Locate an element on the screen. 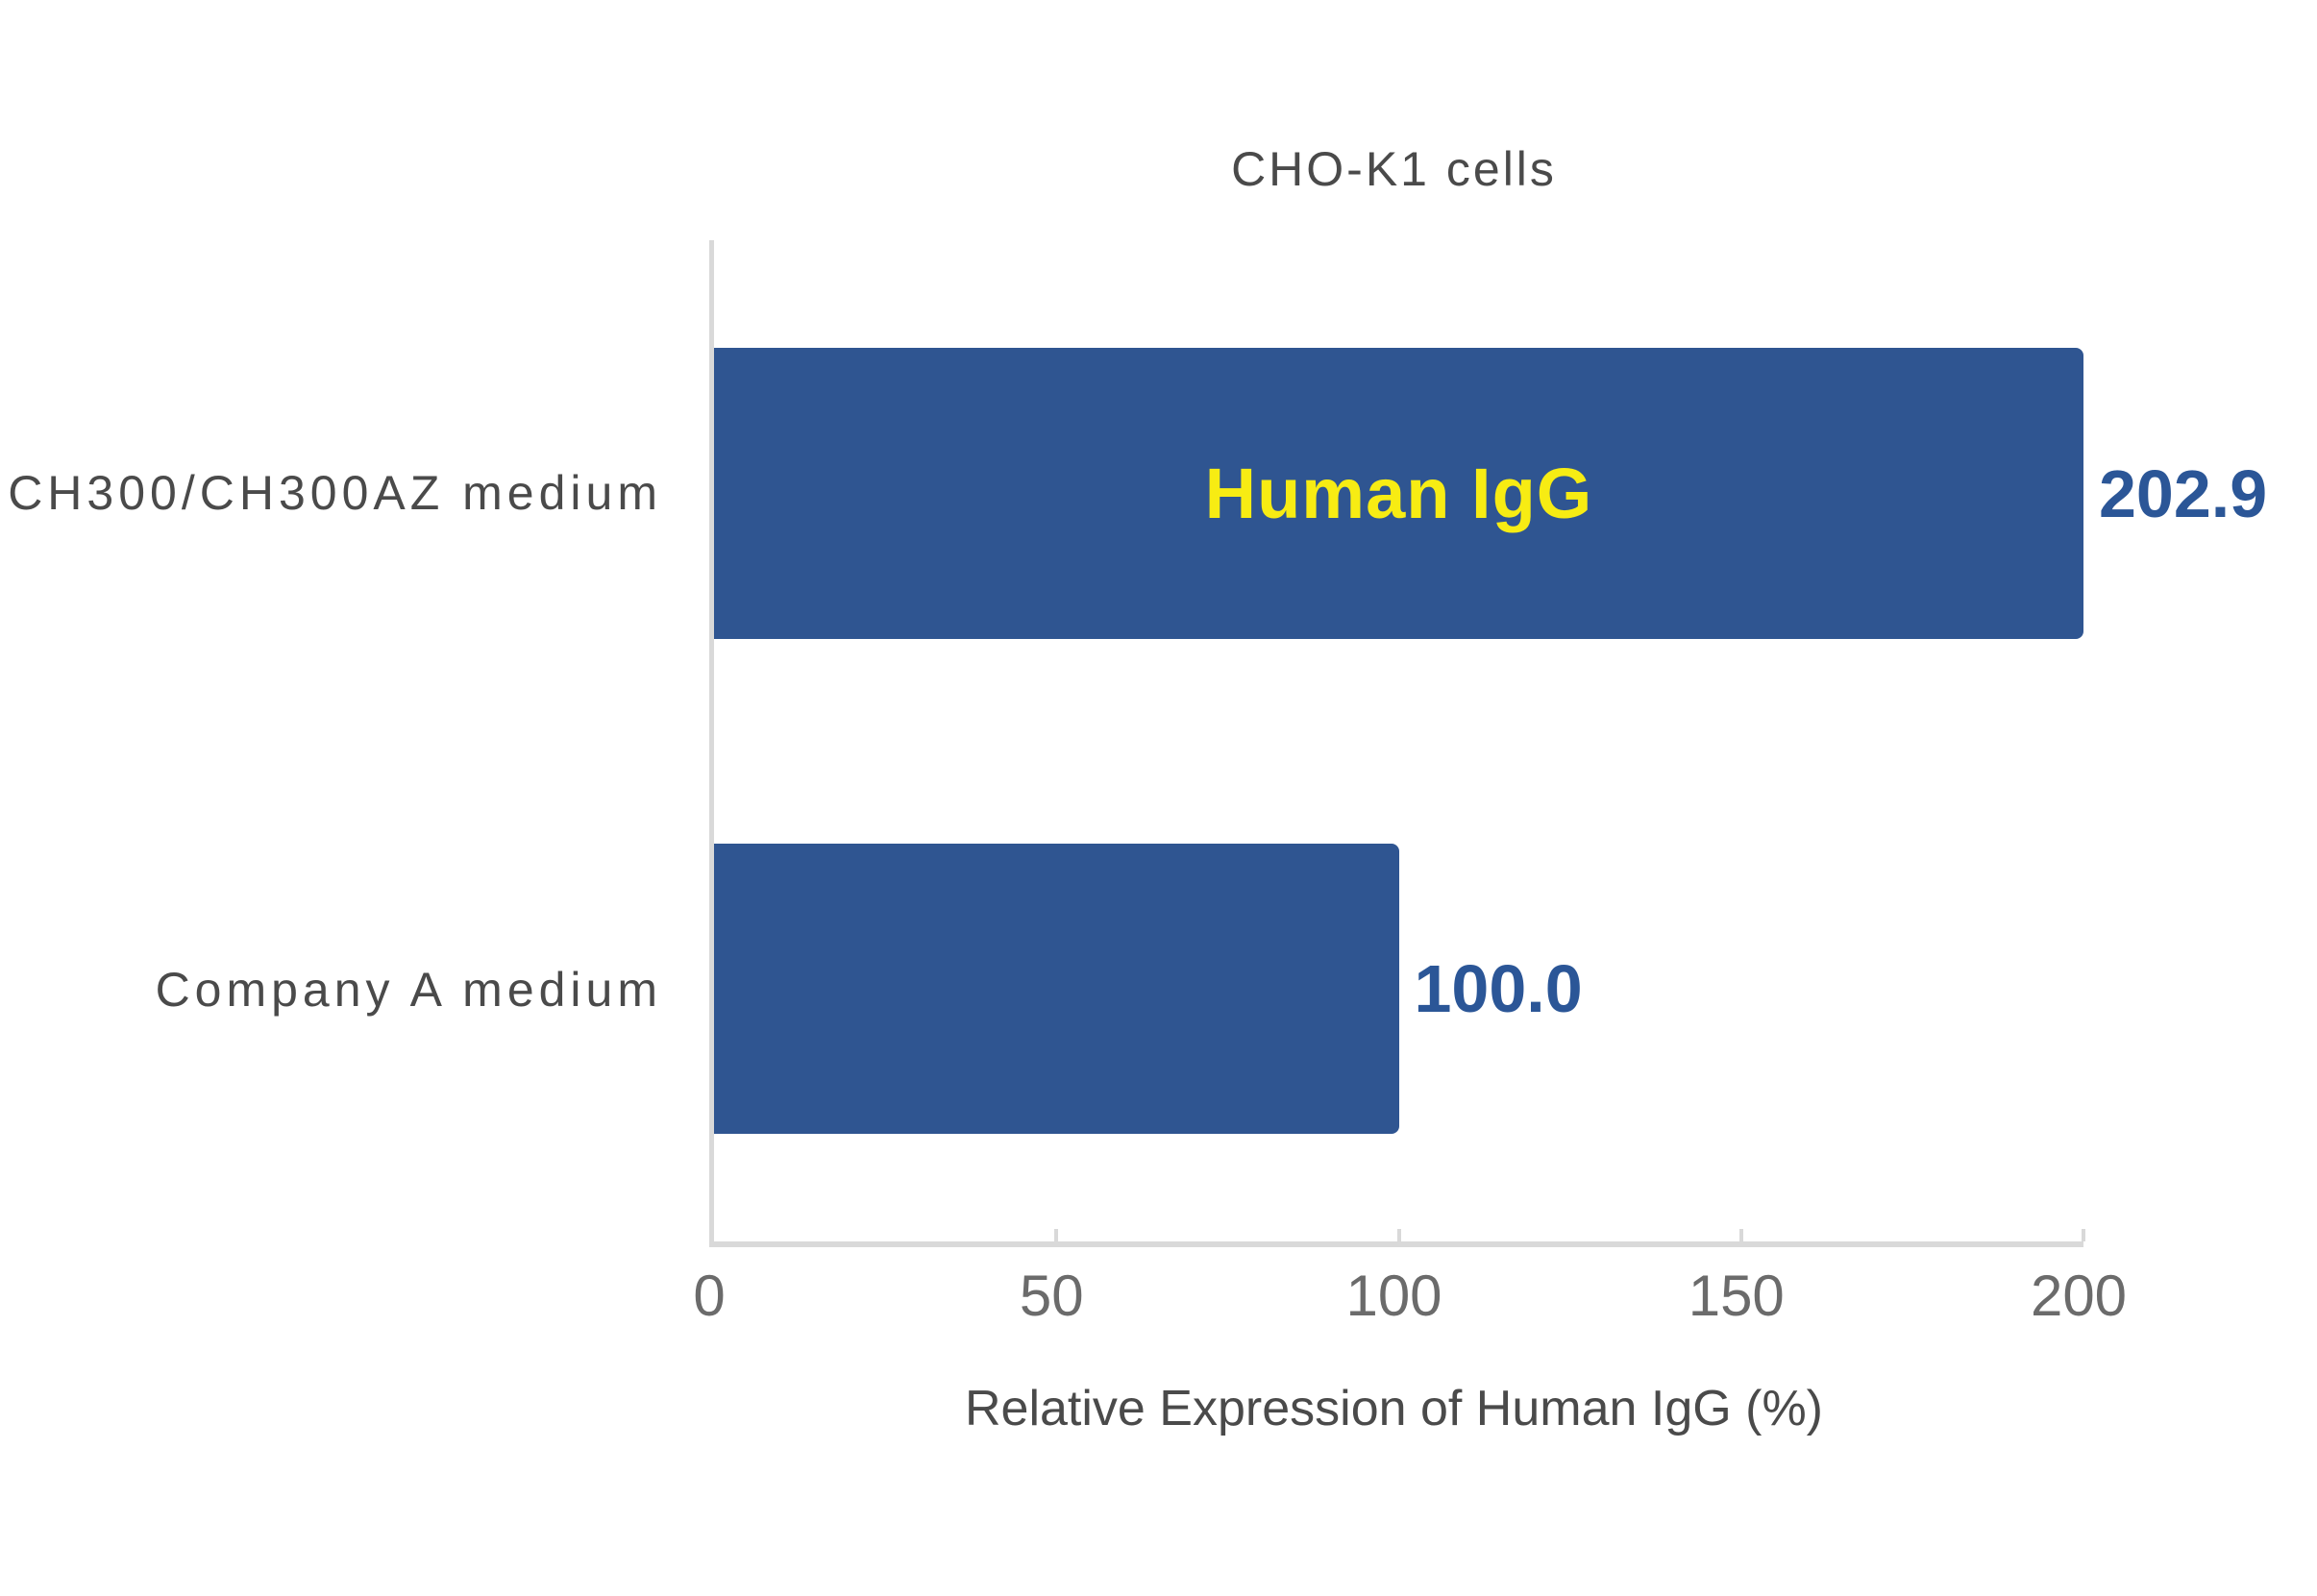 This screenshot has height=1596, width=2317. category-label-company-a: Company A medium is located at coordinates (409, 990).